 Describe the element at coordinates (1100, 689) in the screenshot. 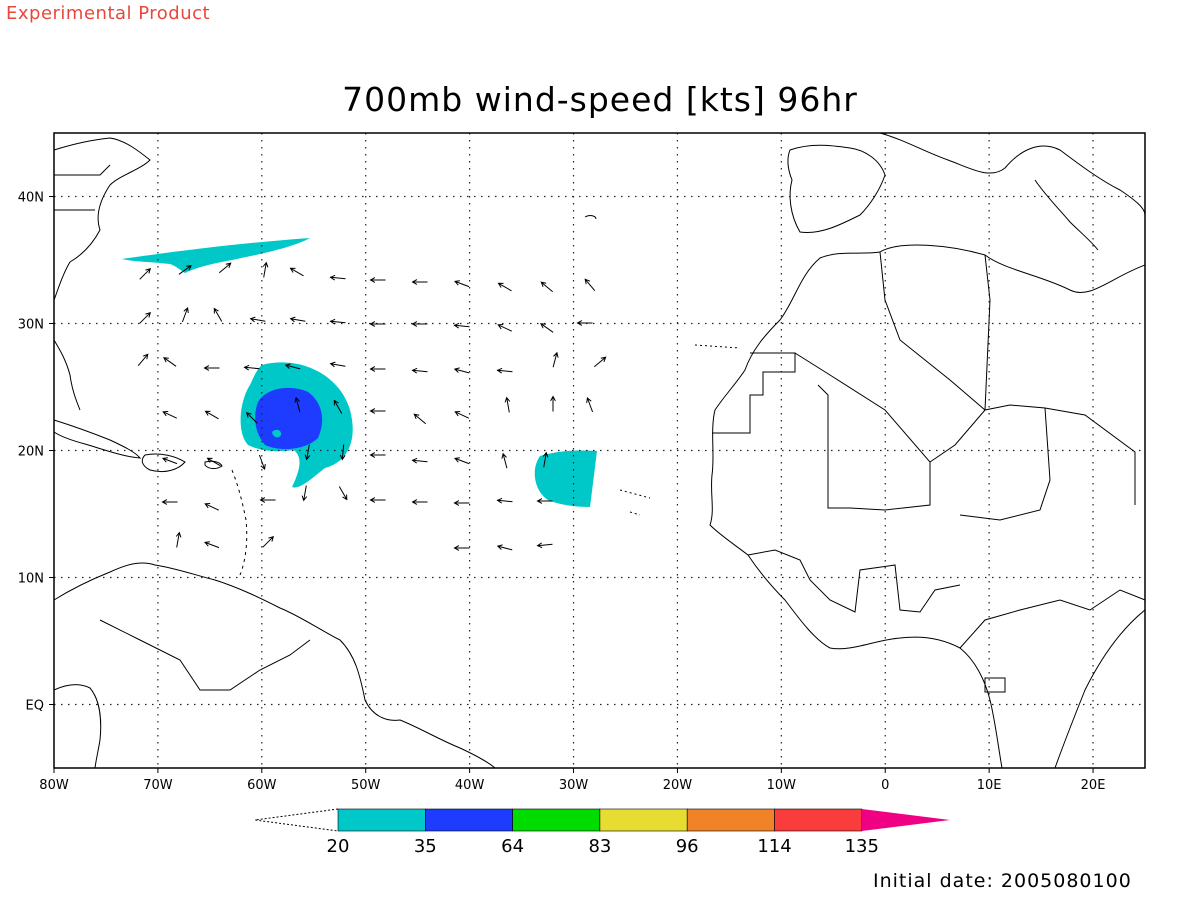

I see `africa-east-coast` at that location.